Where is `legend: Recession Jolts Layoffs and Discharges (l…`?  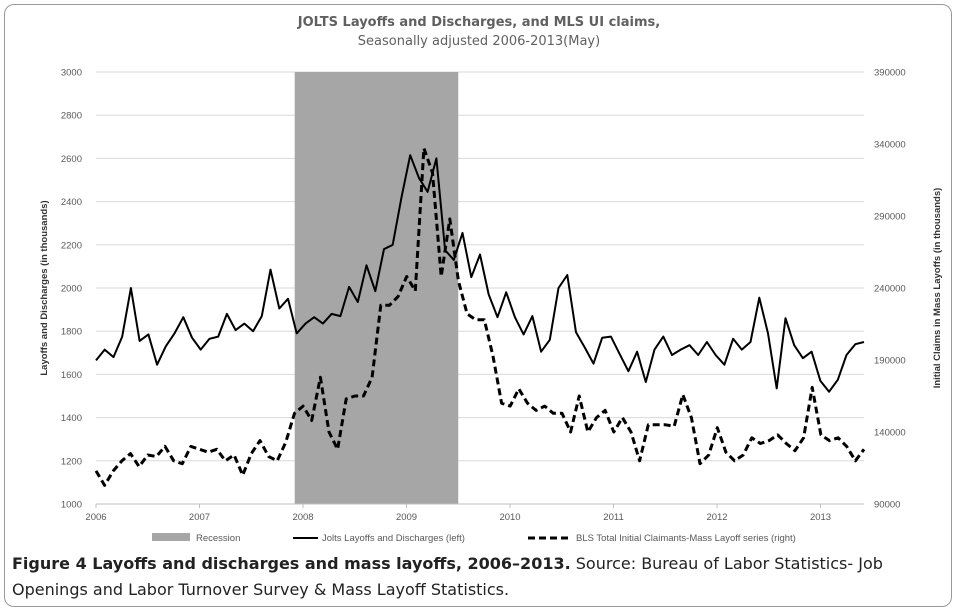 legend: Recession Jolts Layoffs and Discharges (l… is located at coordinates (474, 538).